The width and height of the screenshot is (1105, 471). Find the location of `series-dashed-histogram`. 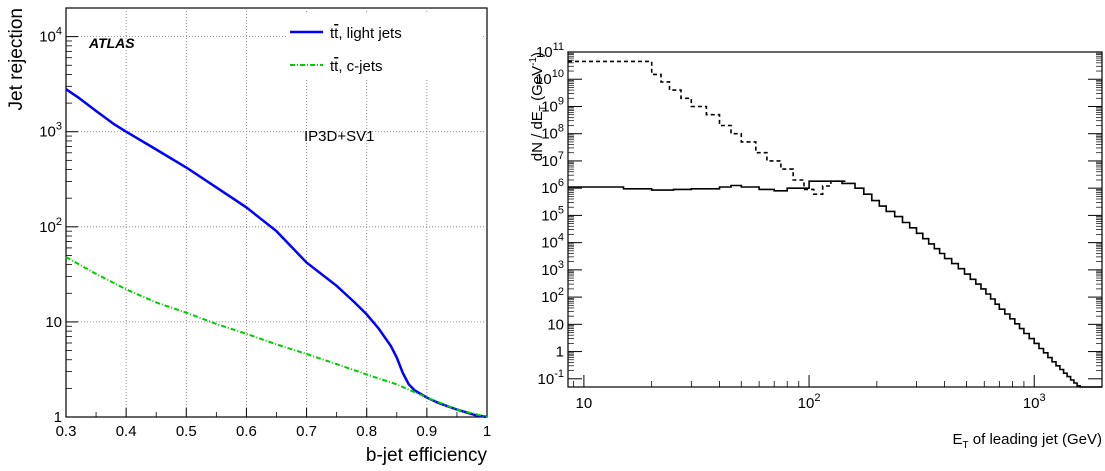

series-dashed-histogram is located at coordinates (707, 127).